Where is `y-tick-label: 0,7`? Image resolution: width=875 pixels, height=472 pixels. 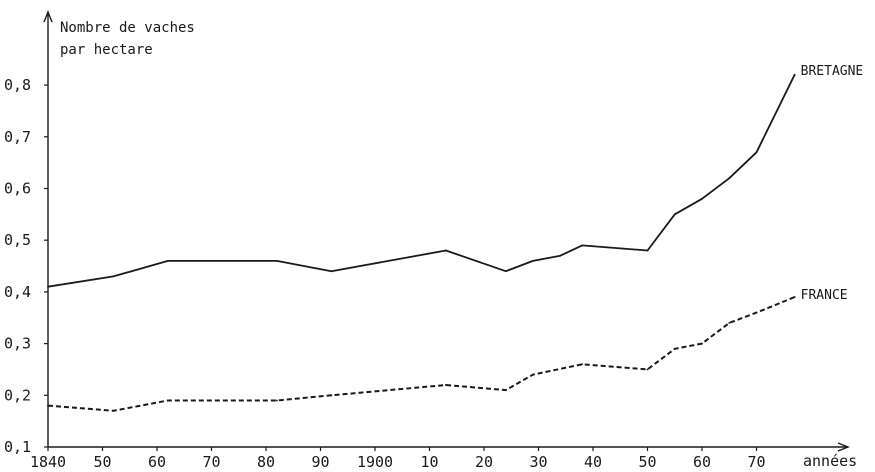
y-tick-label: 0,7 is located at coordinates (17, 137).